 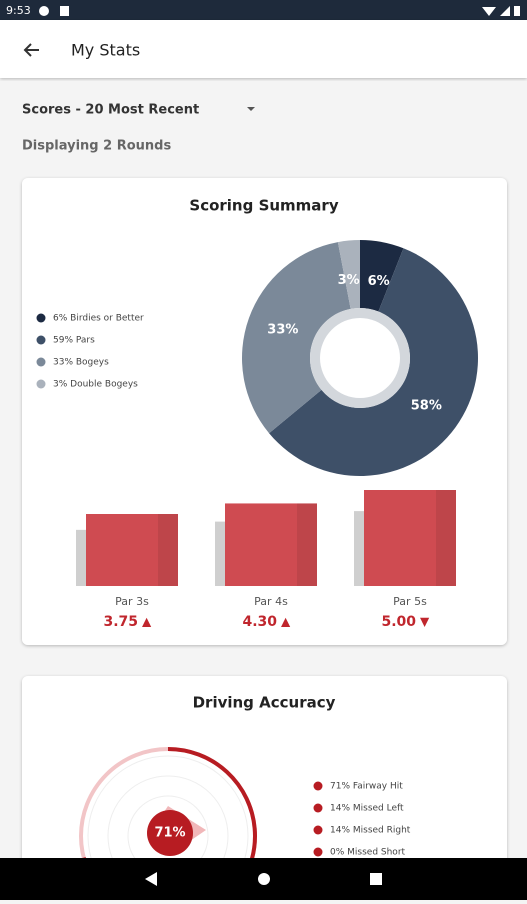 I want to click on radar-grid, so click(x=168, y=829).